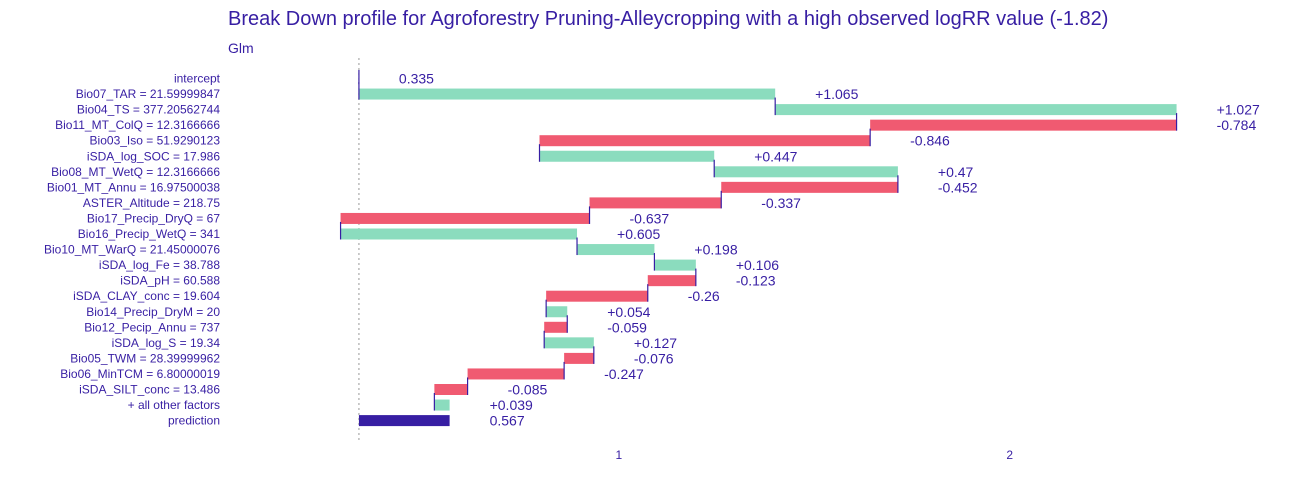 The image size is (1308, 486). I want to click on value-label: +1.065, so click(836, 94).